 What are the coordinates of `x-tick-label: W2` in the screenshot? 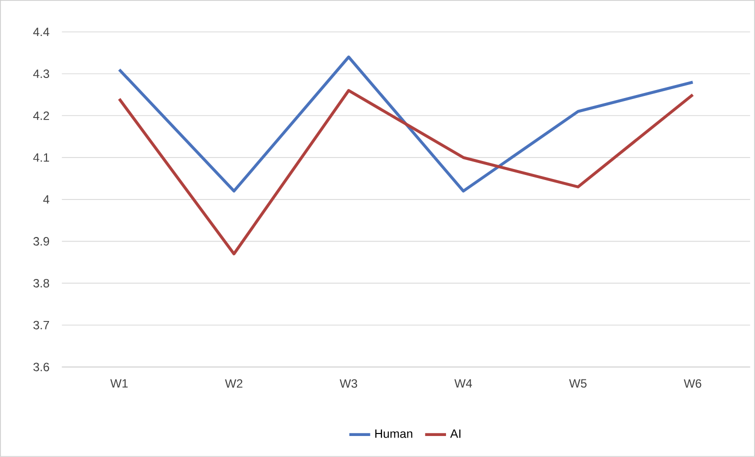 It's located at (233, 383).